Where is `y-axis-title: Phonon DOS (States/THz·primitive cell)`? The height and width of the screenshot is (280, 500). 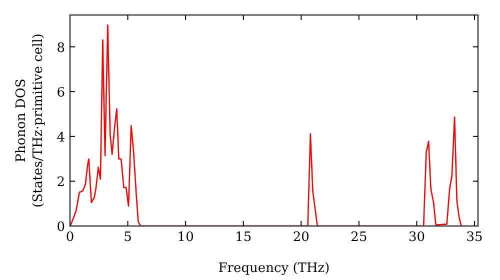 y-axis-title: Phonon DOS (States/THz·primitive cell) is located at coordinates (30, 120).